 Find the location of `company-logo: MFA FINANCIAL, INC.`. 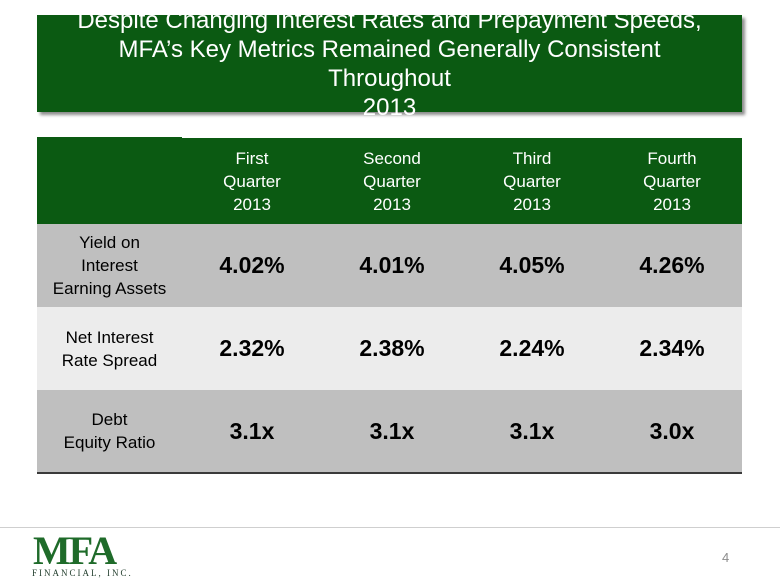

company-logo: MFA FINANCIAL, INC. is located at coordinates (90, 556).